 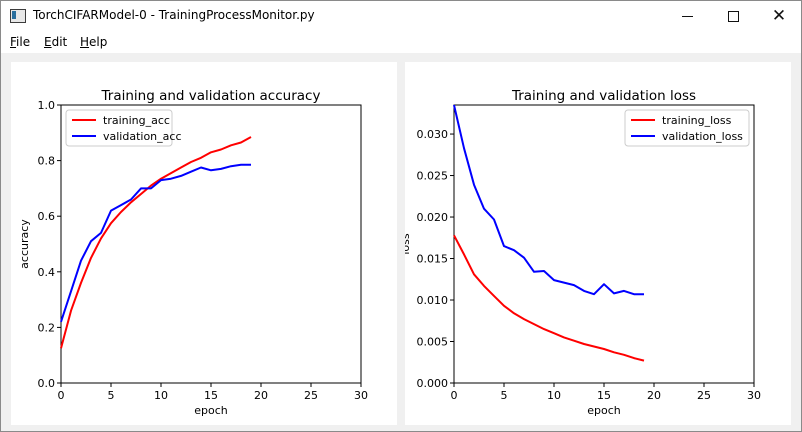 What do you see at coordinates (47, 383) in the screenshot?
I see `y-tick-label: 0.0` at bounding box center [47, 383].